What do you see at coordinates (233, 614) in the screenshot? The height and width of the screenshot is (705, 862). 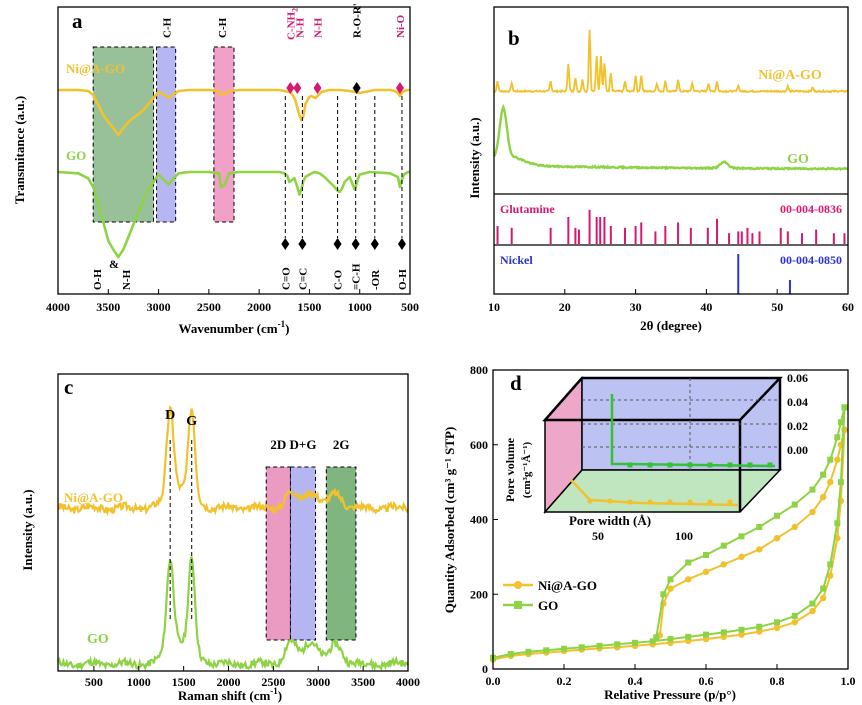 I see `series-line-go` at bounding box center [233, 614].